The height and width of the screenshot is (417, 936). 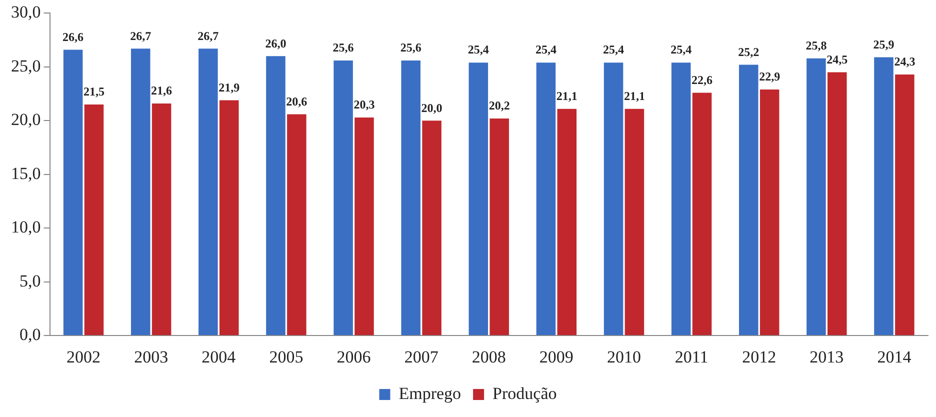 I want to click on data-label: 24,5, so click(x=837, y=59).